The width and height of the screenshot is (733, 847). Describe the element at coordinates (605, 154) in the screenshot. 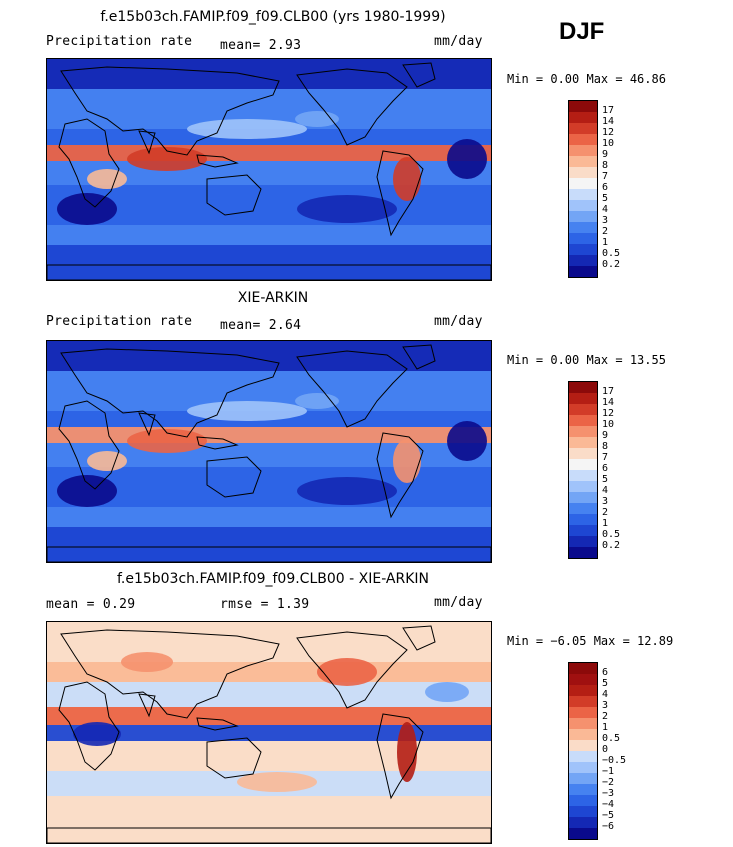

I see `colorbar-tick-label: 9` at that location.